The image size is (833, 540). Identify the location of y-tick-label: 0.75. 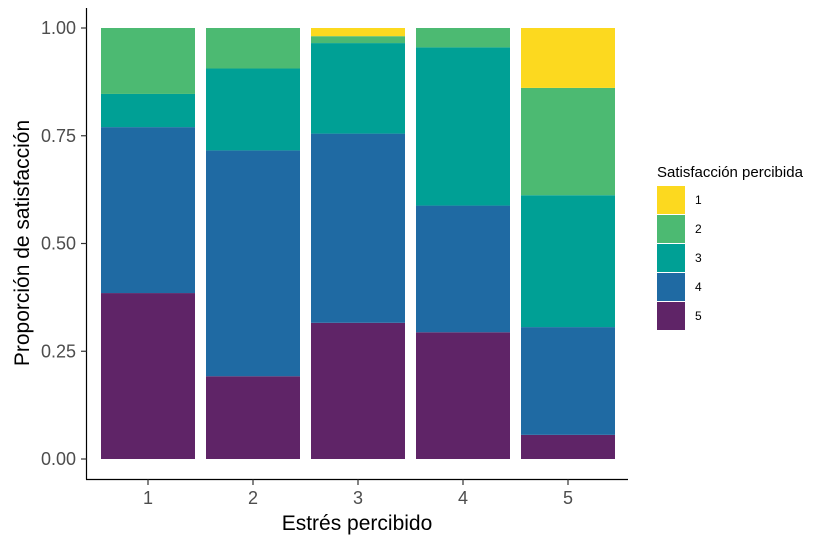
(58, 136).